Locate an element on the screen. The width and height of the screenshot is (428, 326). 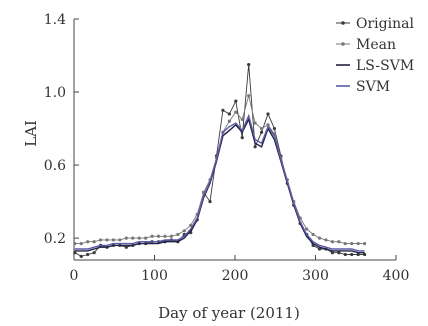
legend: Original Mean LS-SVM SVM is located at coordinates (375, 55).